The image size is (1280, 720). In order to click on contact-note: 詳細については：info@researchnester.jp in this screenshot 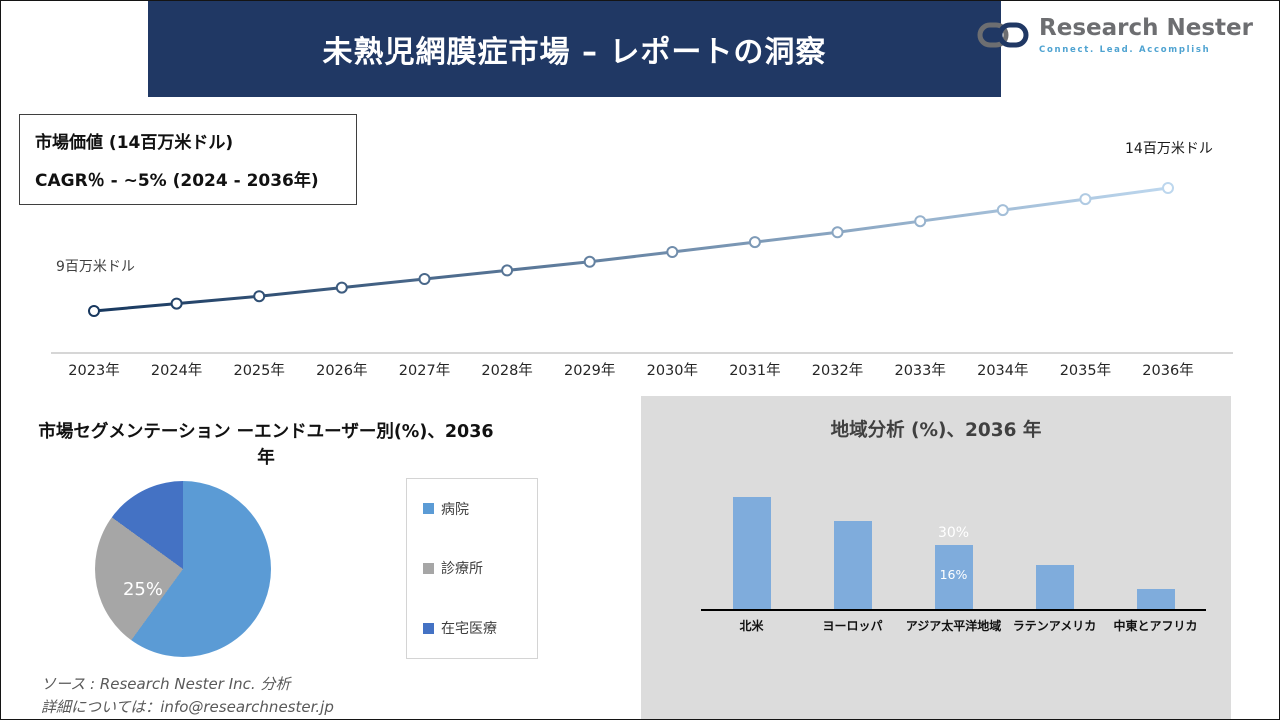, I will do `click(187, 707)`.